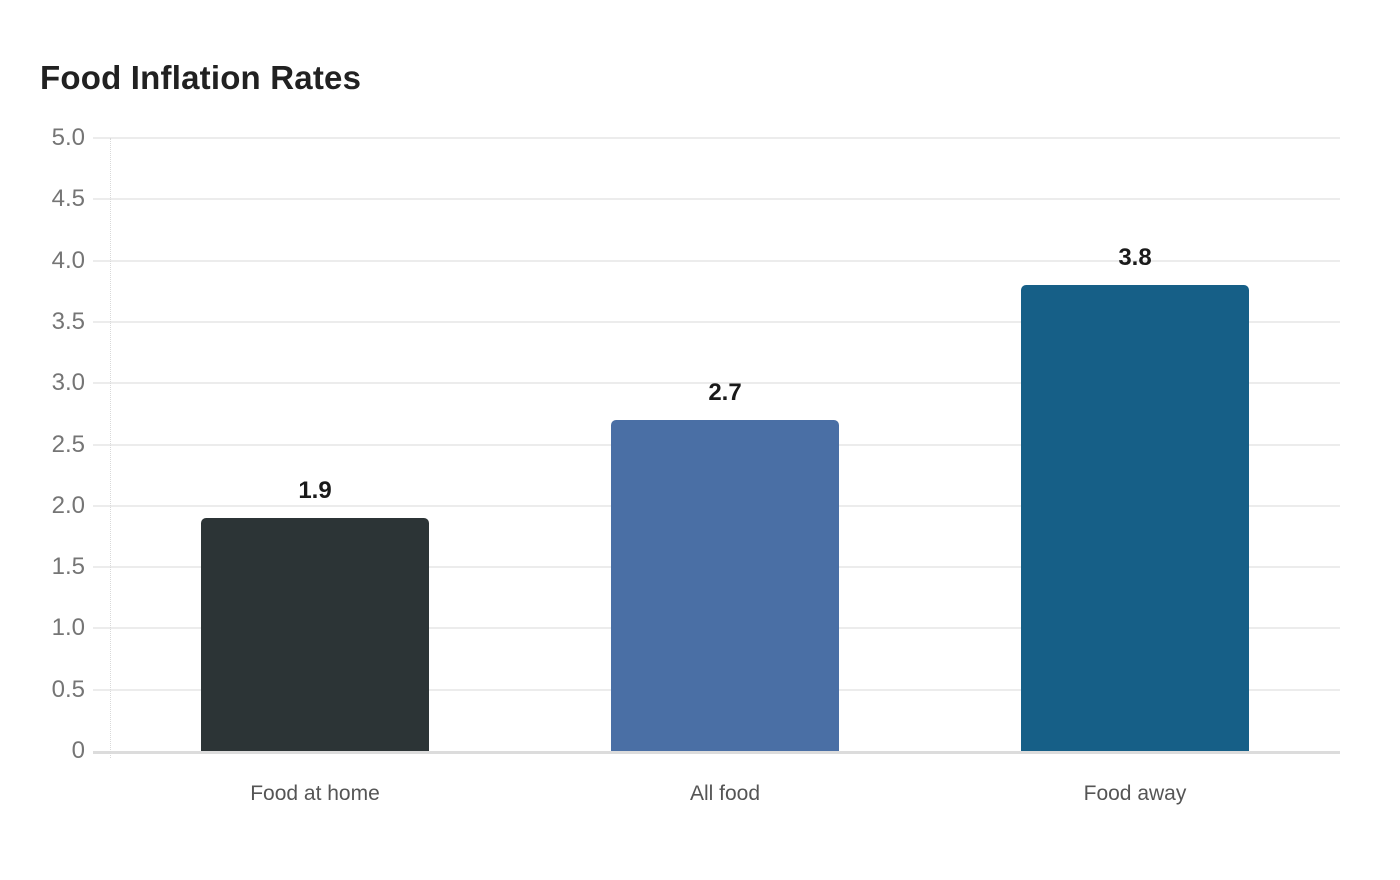  Describe the element at coordinates (68, 260) in the screenshot. I see `y-tick-label: 4.0` at that location.